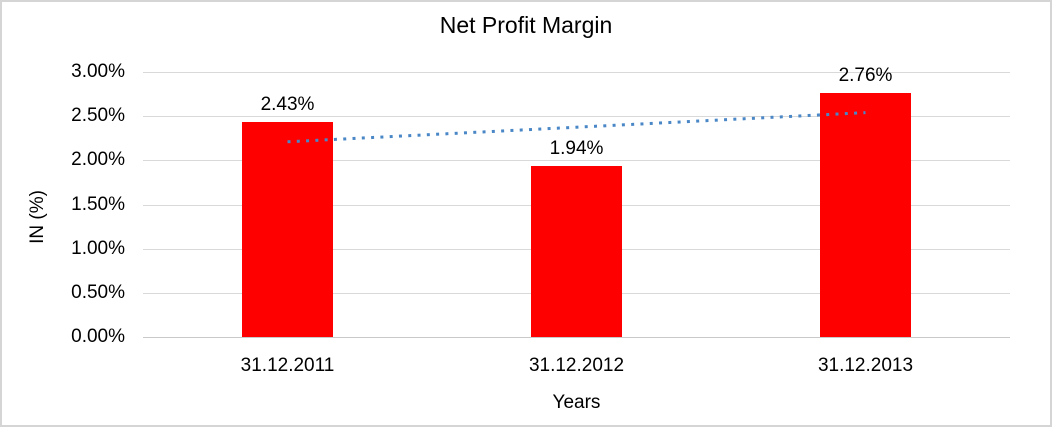 This screenshot has height=427, width=1052. I want to click on chart-title: Net Profit Margin, so click(526, 25).